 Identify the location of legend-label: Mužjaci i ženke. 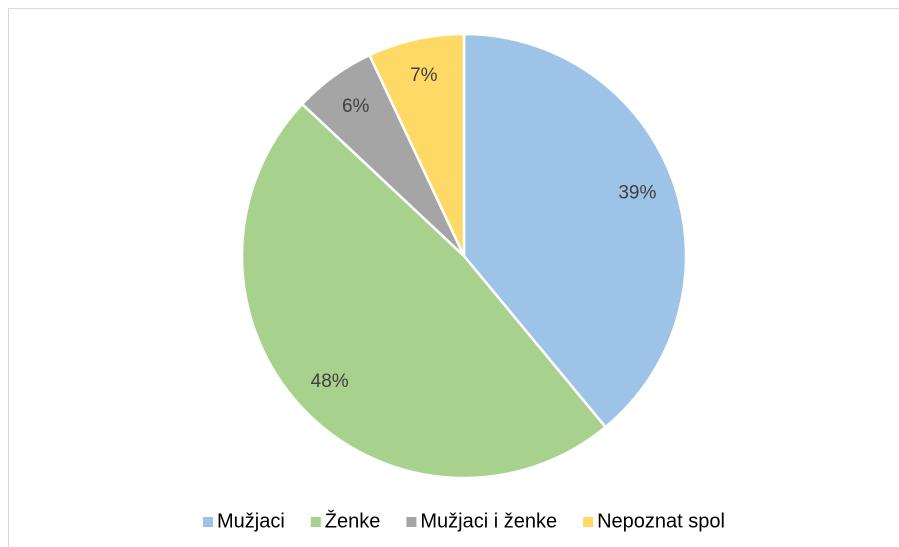
(488, 521).